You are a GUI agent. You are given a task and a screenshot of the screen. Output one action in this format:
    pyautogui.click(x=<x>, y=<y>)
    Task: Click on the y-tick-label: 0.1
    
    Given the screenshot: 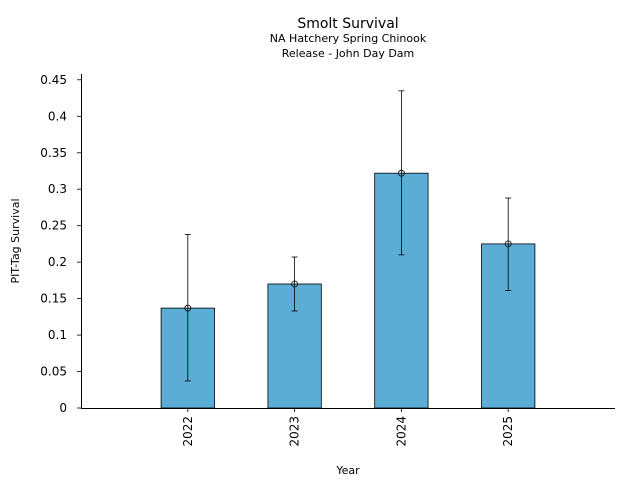 What is the action you would take?
    pyautogui.click(x=57, y=335)
    